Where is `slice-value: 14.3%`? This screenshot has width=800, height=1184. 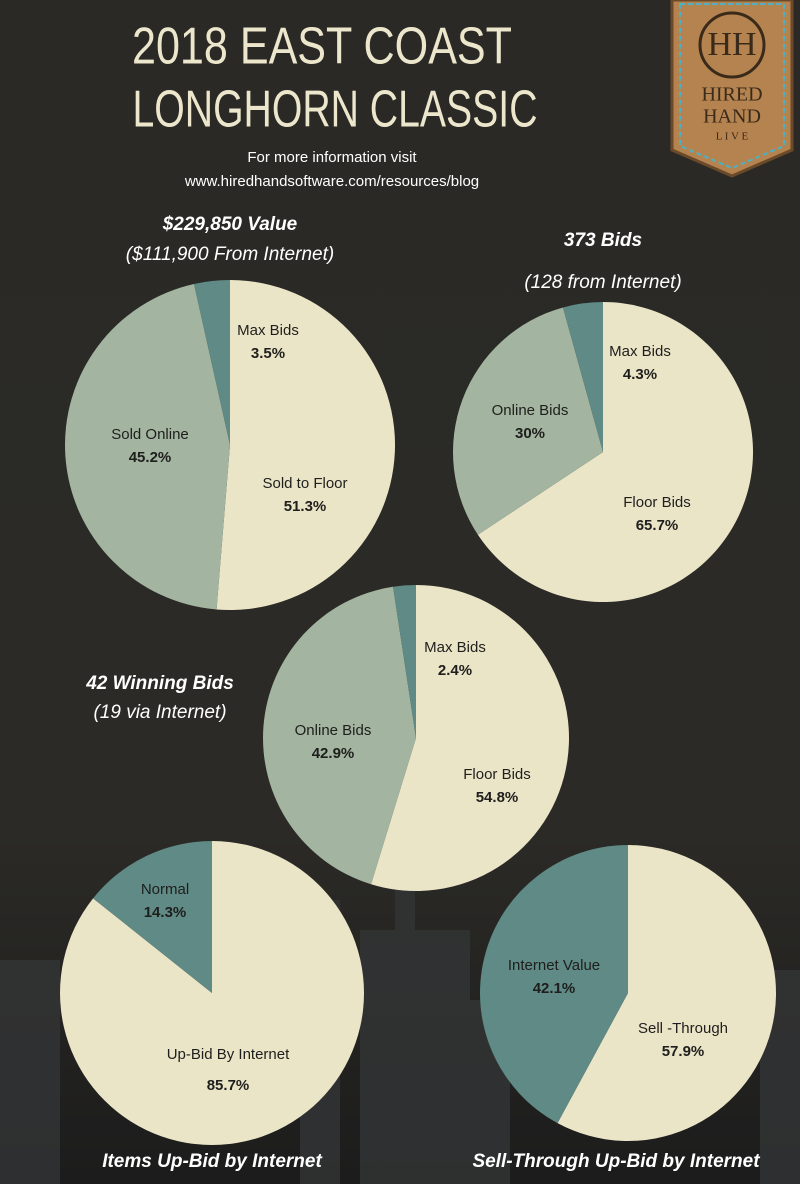
slice-value: 14.3% is located at coordinates (165, 912).